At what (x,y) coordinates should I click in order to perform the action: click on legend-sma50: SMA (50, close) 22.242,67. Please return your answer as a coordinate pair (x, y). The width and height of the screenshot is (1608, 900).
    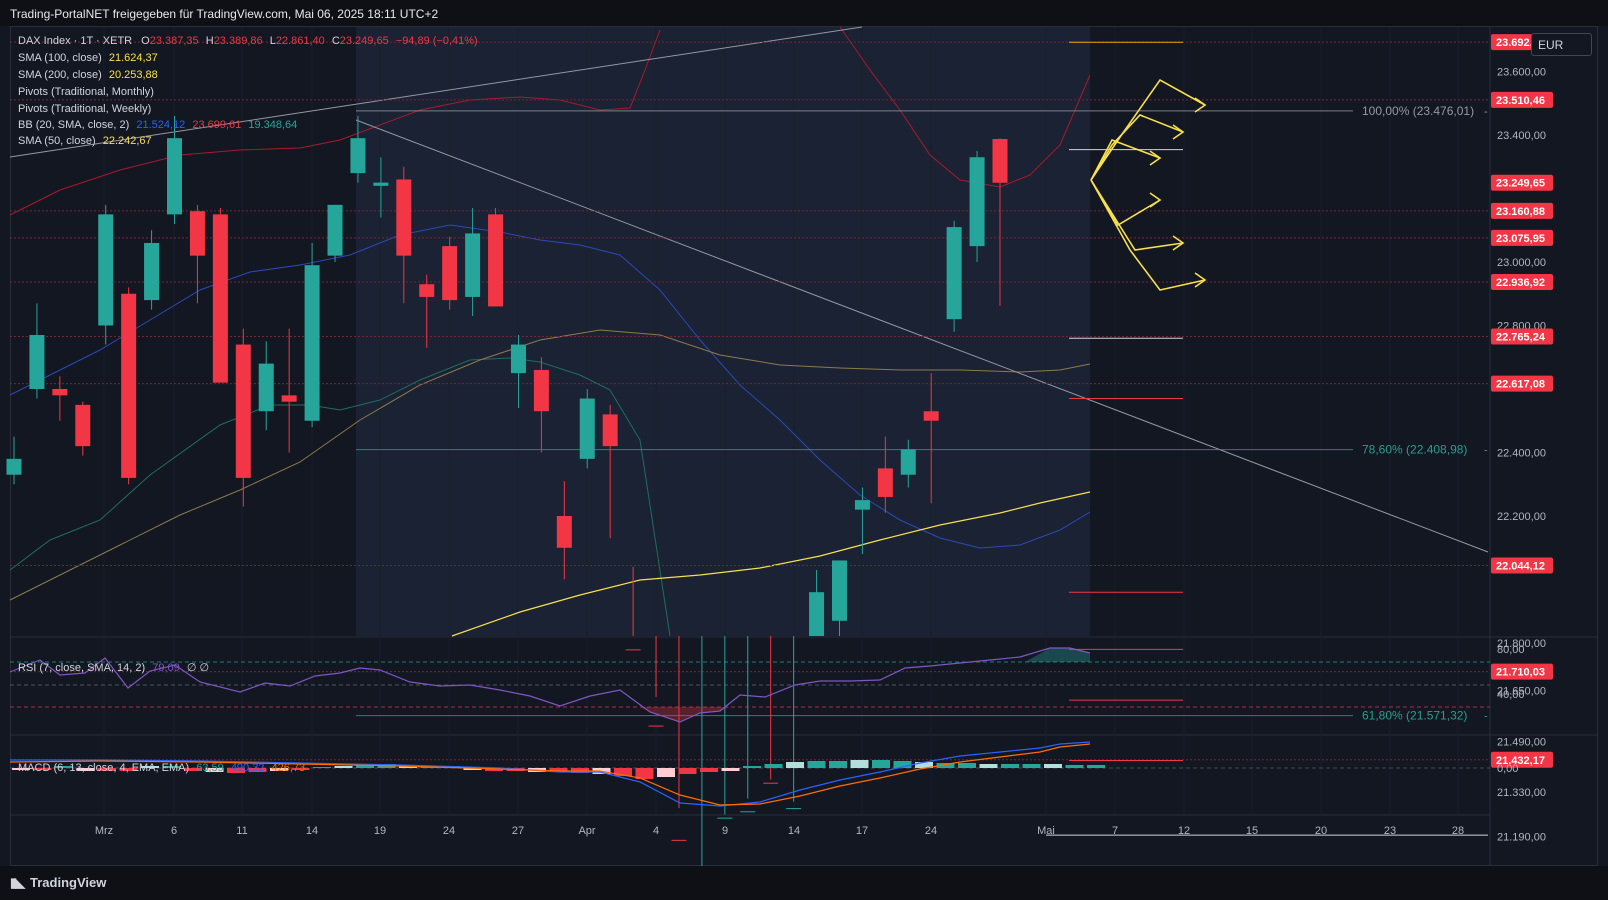
    Looking at the image, I should click on (85, 141).